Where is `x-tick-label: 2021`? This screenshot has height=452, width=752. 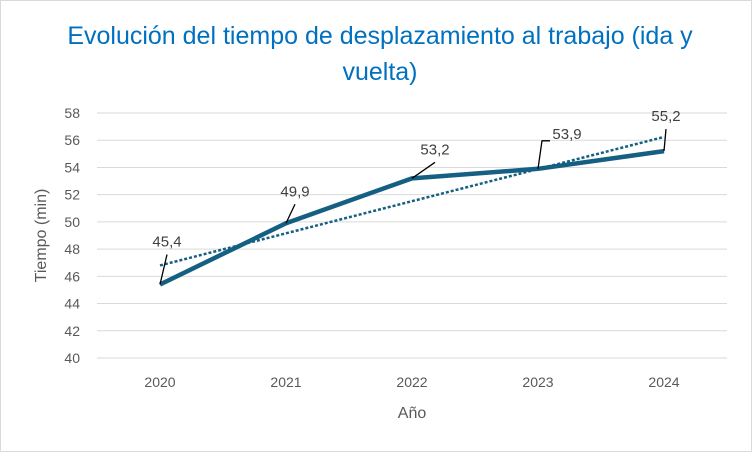 x-tick-label: 2021 is located at coordinates (285, 382).